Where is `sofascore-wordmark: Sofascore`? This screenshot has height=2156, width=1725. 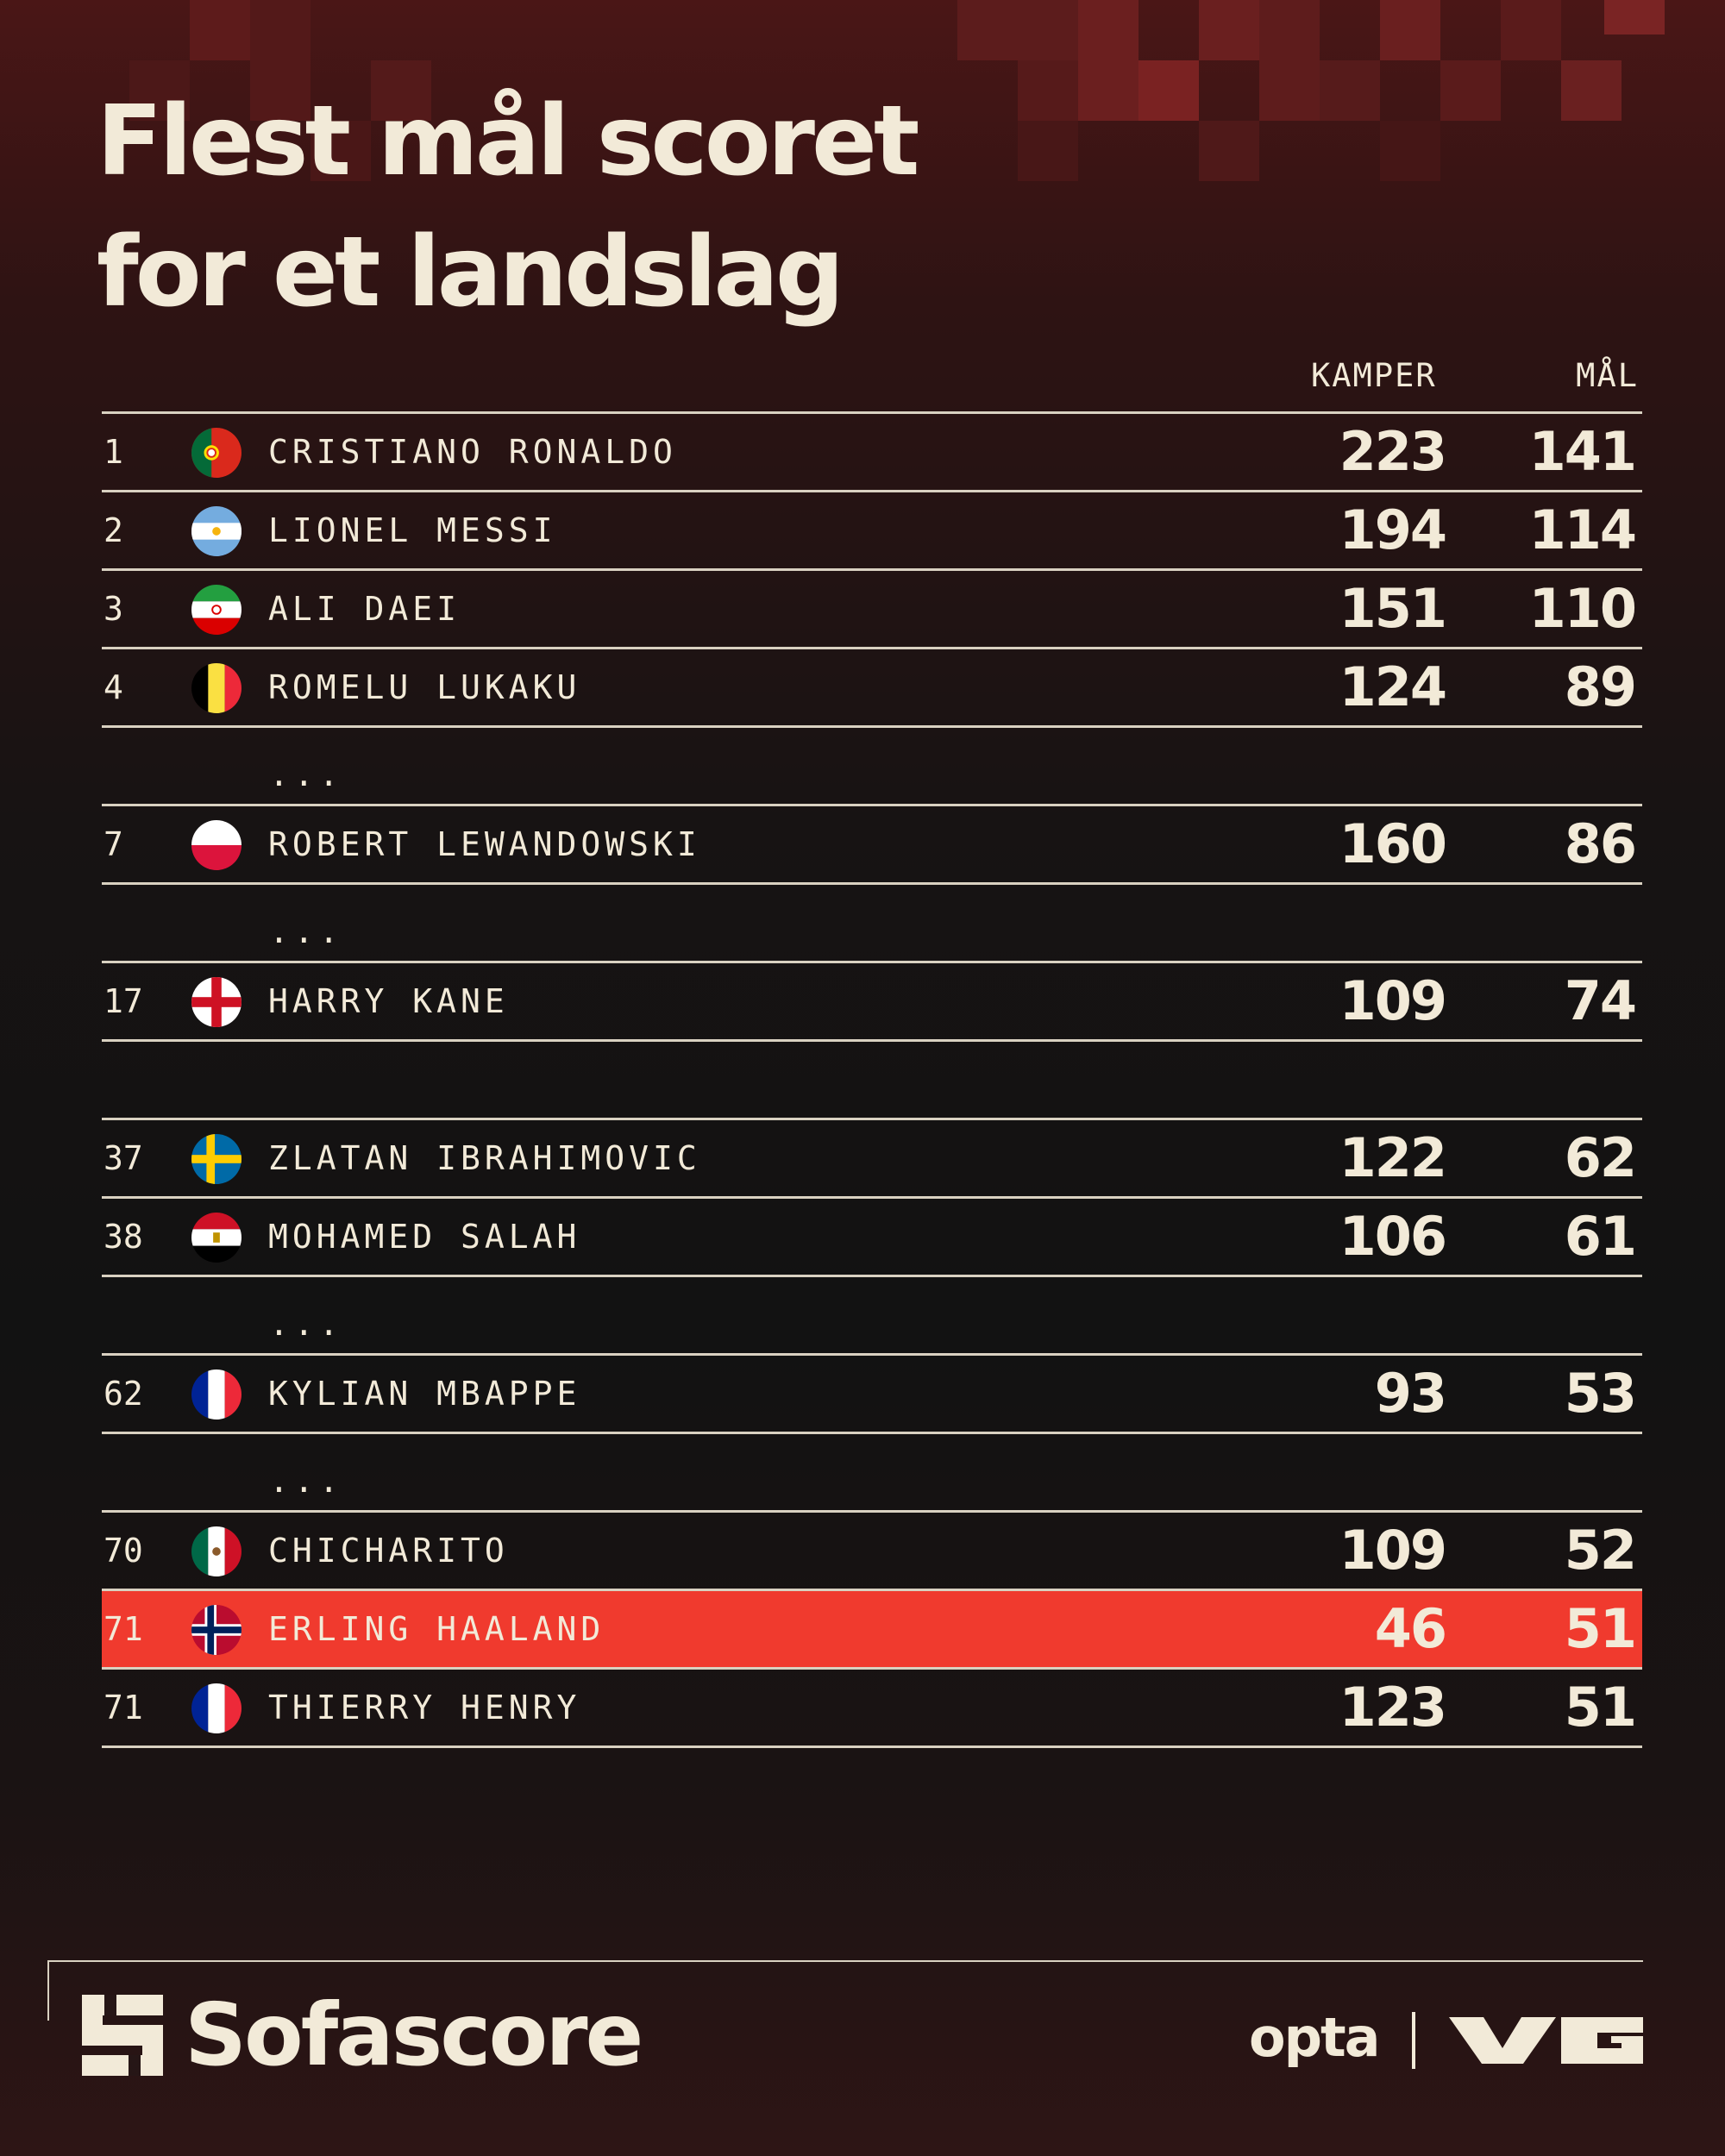
sofascore-wordmark: Sofascore is located at coordinates (414, 2034).